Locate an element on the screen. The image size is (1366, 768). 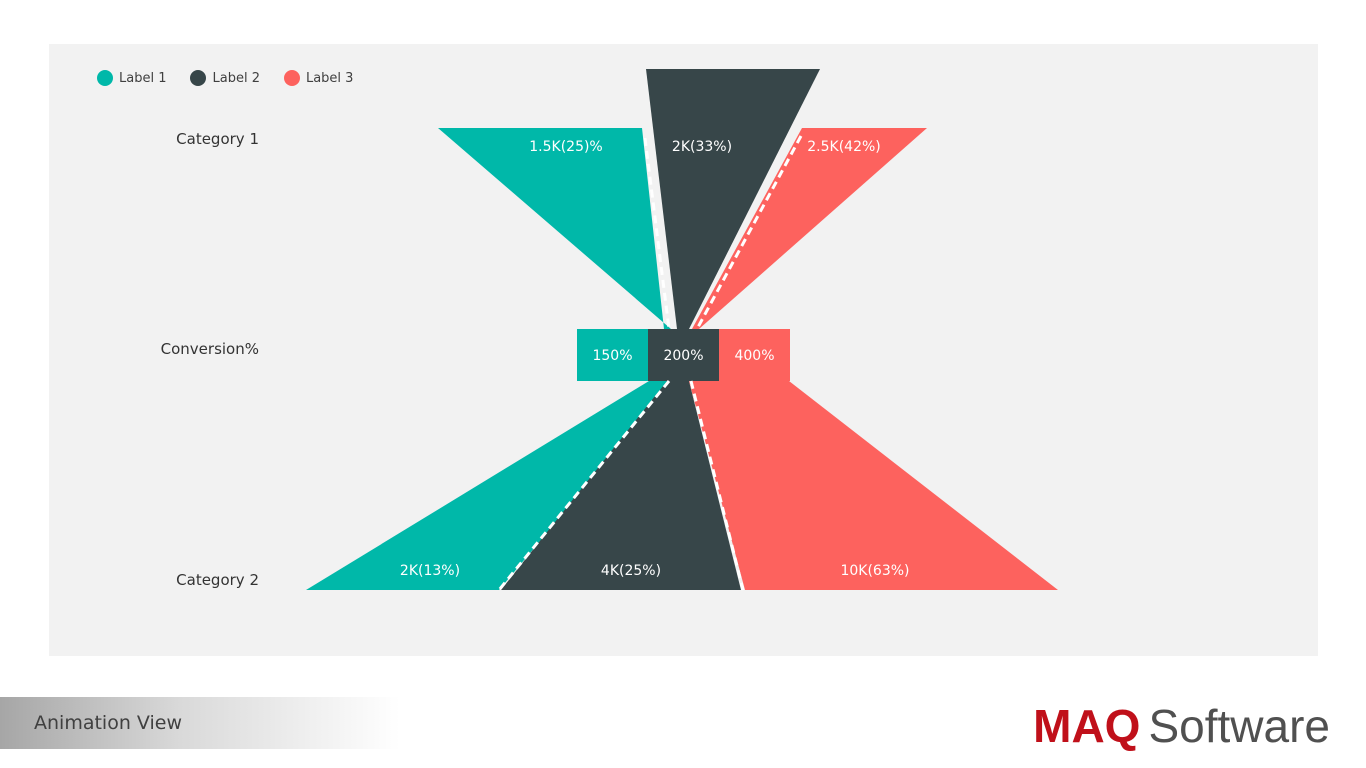
logo-software-text: Software is located at coordinates (1239, 726).